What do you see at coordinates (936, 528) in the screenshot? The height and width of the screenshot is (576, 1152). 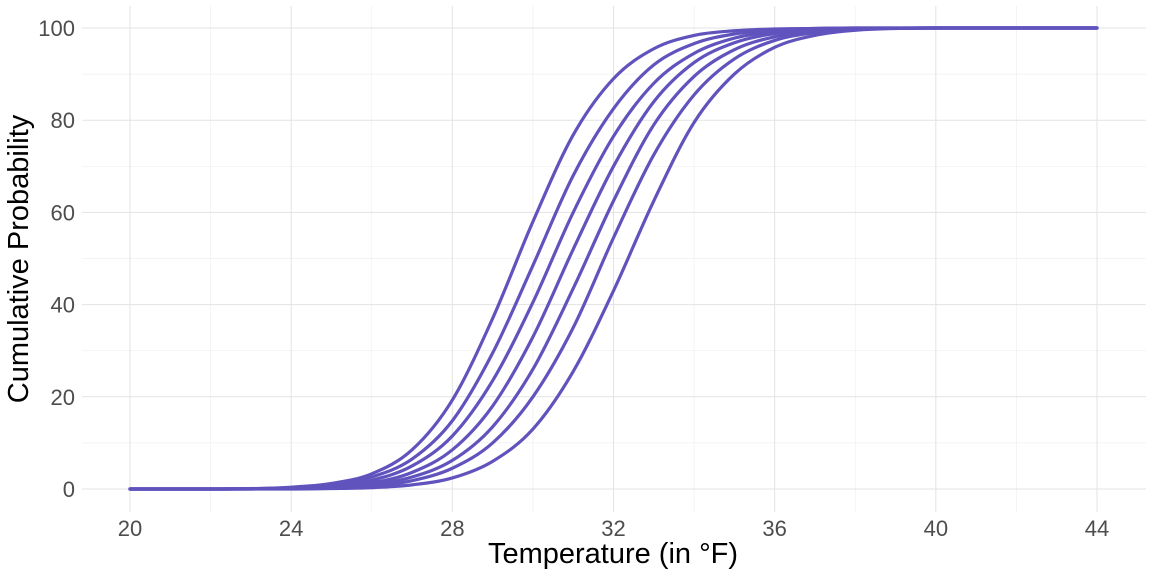 I see `x-tick-label: 40` at bounding box center [936, 528].